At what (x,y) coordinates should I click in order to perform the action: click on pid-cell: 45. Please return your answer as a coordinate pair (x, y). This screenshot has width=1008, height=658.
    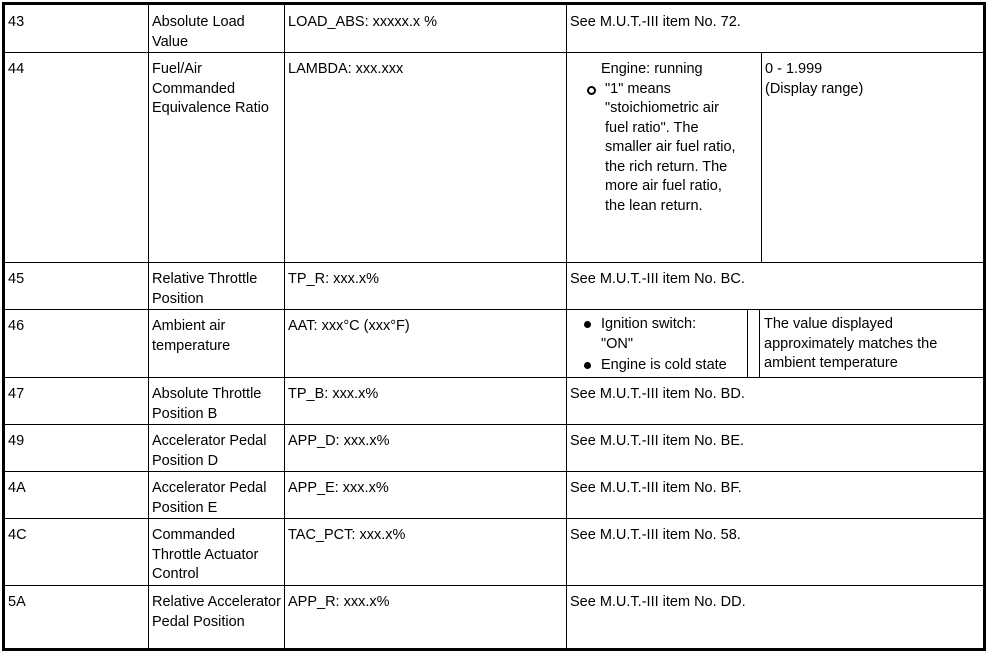
    Looking at the image, I should click on (77, 285).